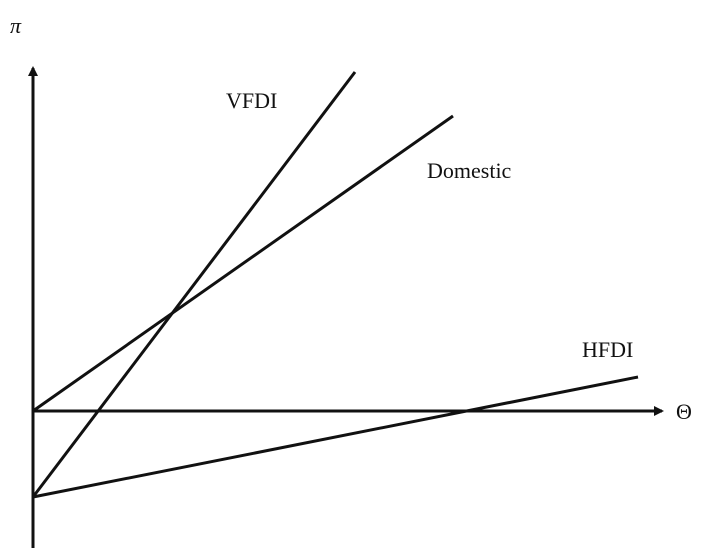 This screenshot has height=548, width=704. I want to click on line-label: VFDI, so click(251, 100).